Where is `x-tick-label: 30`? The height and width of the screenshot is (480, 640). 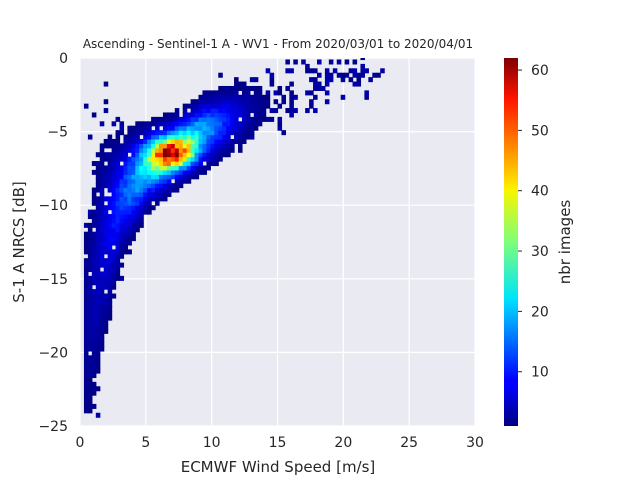 x-tick-label: 30 is located at coordinates (475, 443).